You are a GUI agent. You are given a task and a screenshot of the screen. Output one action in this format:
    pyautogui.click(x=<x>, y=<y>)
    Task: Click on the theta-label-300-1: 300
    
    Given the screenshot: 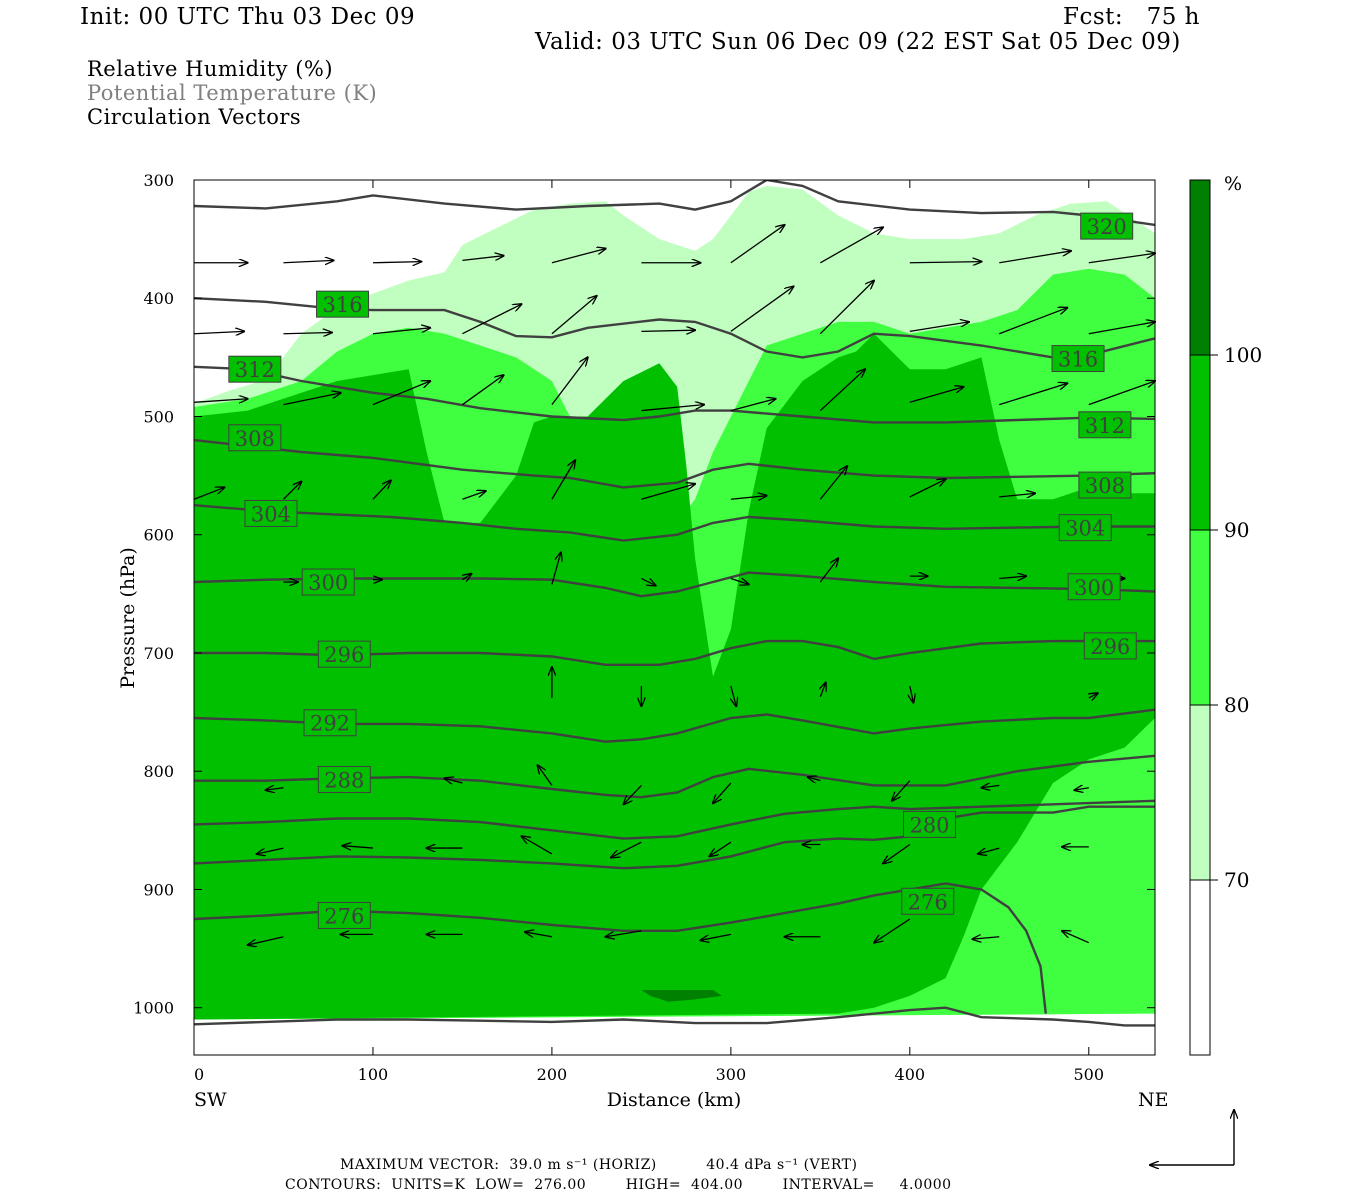 What is the action you would take?
    pyautogui.click(x=328, y=583)
    